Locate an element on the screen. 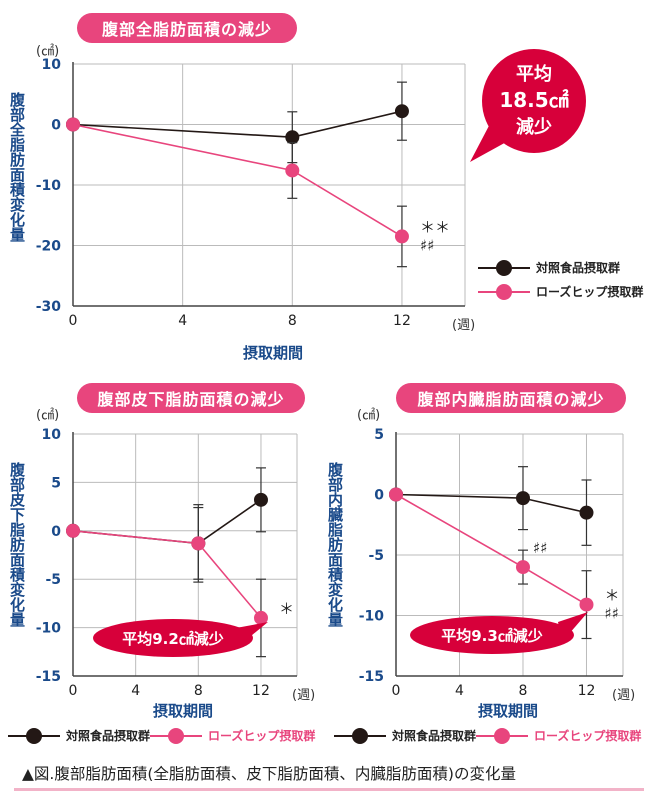 This screenshot has width=660, height=808. chart2-title: 腹部皮下脂肪面積の減少 is located at coordinates (191, 398).